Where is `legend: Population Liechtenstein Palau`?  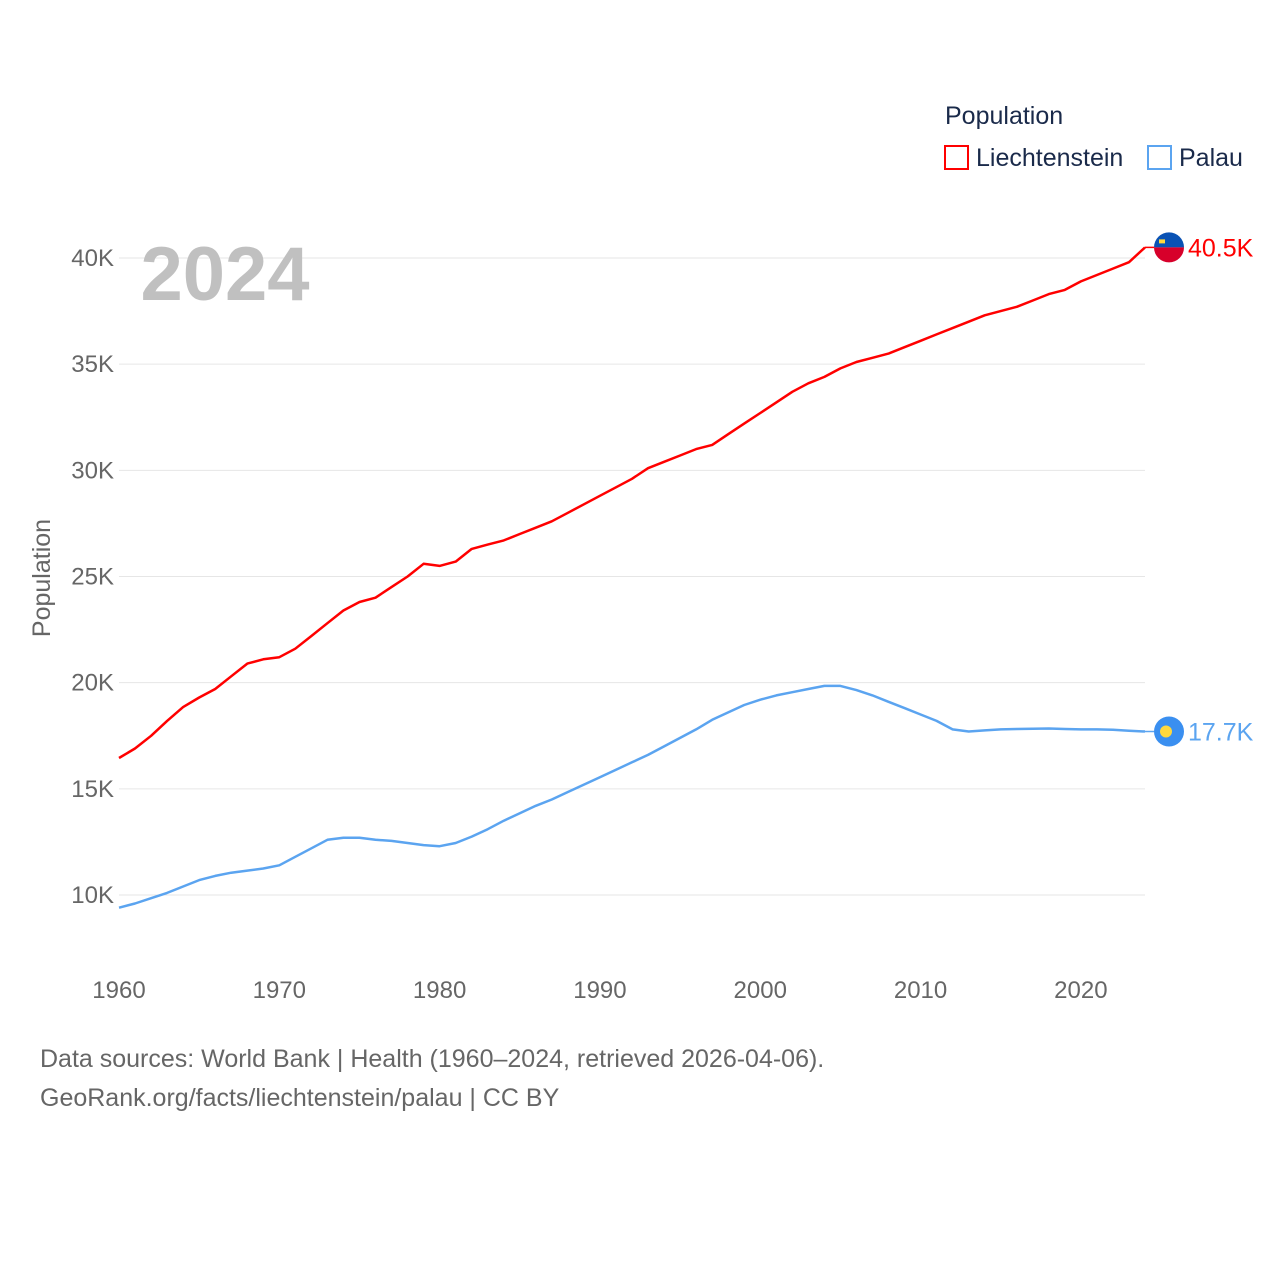
legend: Population Liechtenstein Palau is located at coordinates (1093, 137).